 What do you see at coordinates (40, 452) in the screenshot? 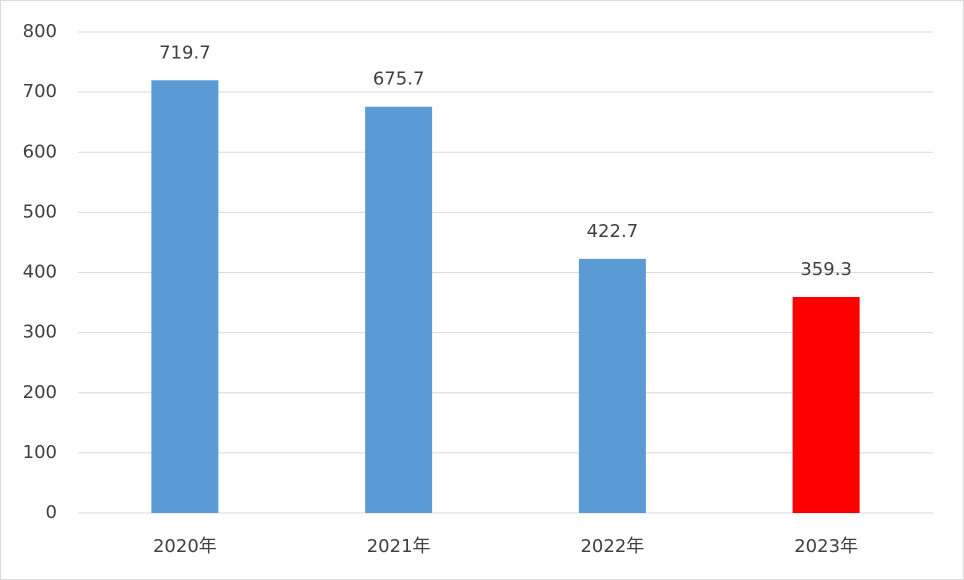
I see `y-tick-label: 100` at bounding box center [40, 452].